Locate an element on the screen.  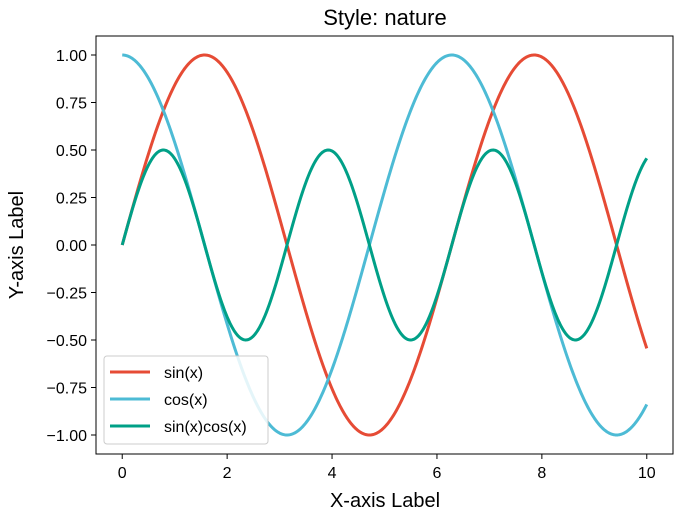
y-axis-ticks: −1.00 −0.75 −0.50 −0.25 0.00 0.25 0.50 0.75 1.00 is located at coordinates (71, 246).